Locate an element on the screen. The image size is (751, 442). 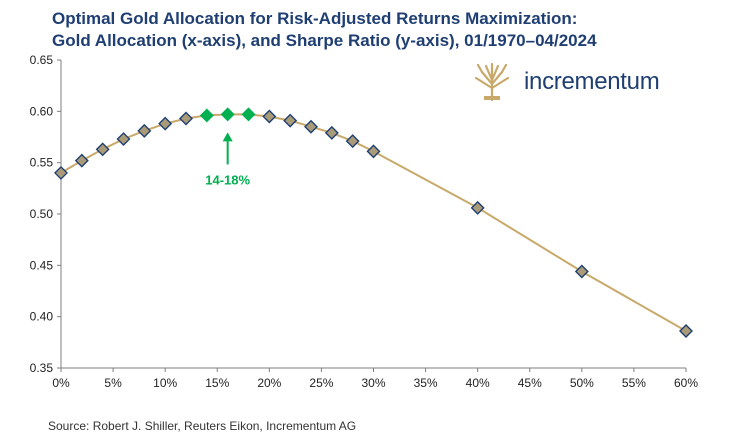
logo-text: incrementum is located at coordinates (592, 81).